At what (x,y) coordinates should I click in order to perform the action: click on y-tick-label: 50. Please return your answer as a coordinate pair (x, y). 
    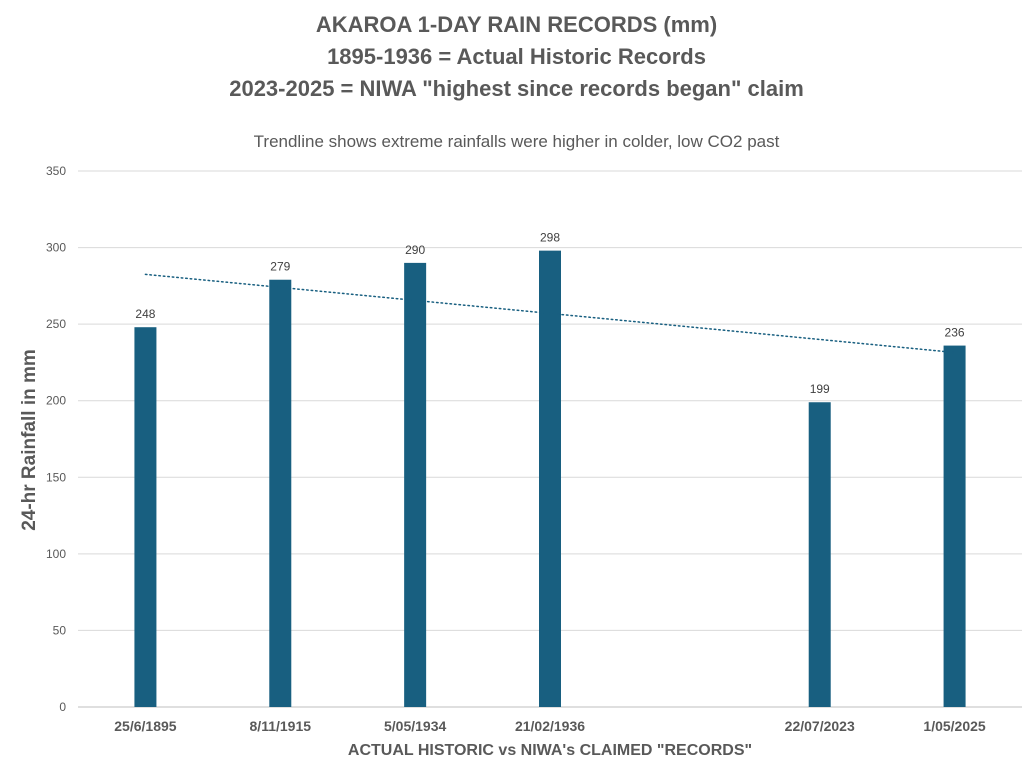
    Looking at the image, I should click on (60, 630).